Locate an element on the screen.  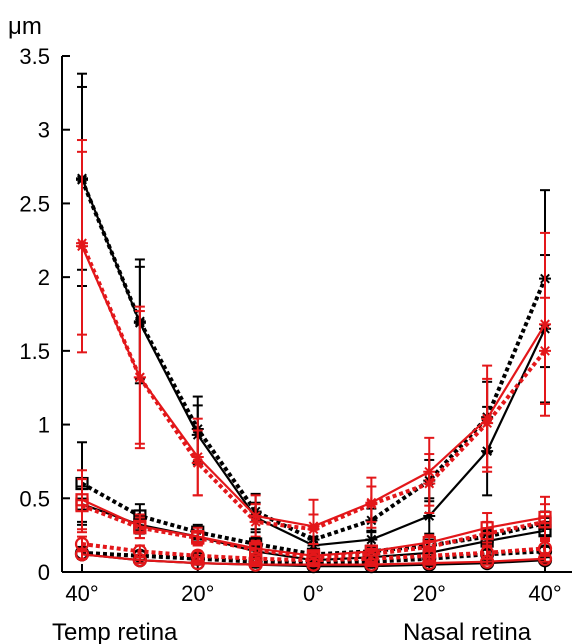
y-tick-label: 2.5 is located at coordinates (34, 203).